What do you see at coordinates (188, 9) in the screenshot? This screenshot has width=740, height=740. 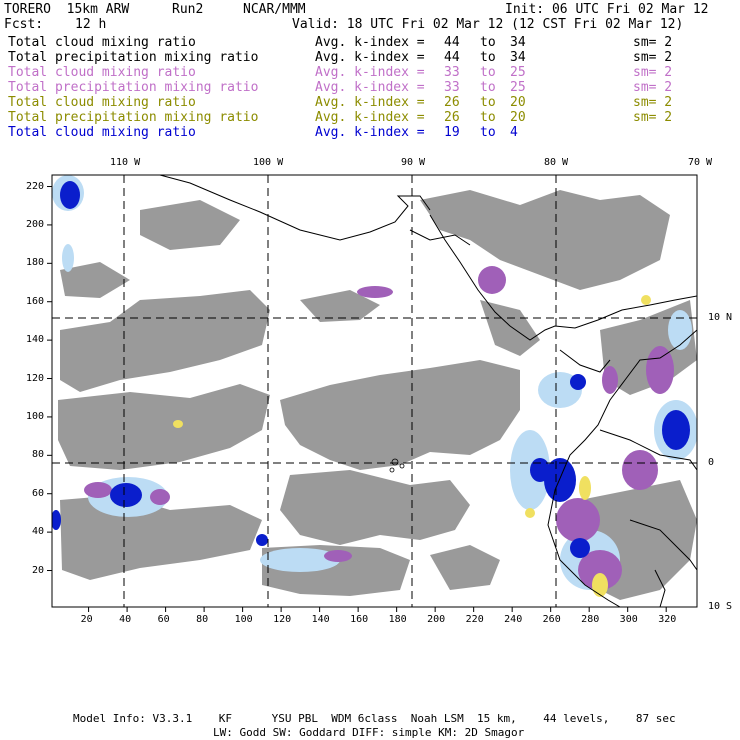 I see `run-label: Run2` at bounding box center [188, 9].